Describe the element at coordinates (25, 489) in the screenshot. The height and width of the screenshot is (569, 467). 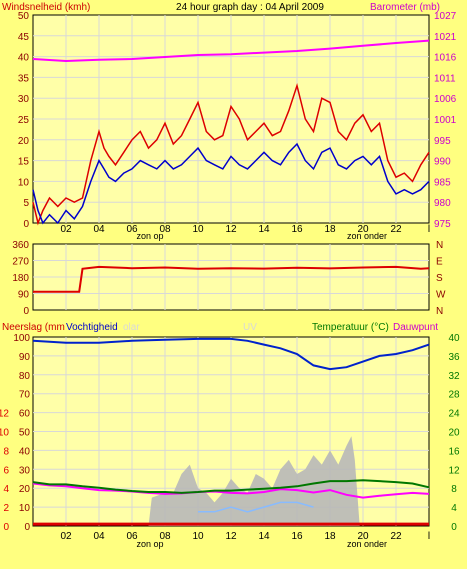
I see `humidity-tick-label: 20` at that location.